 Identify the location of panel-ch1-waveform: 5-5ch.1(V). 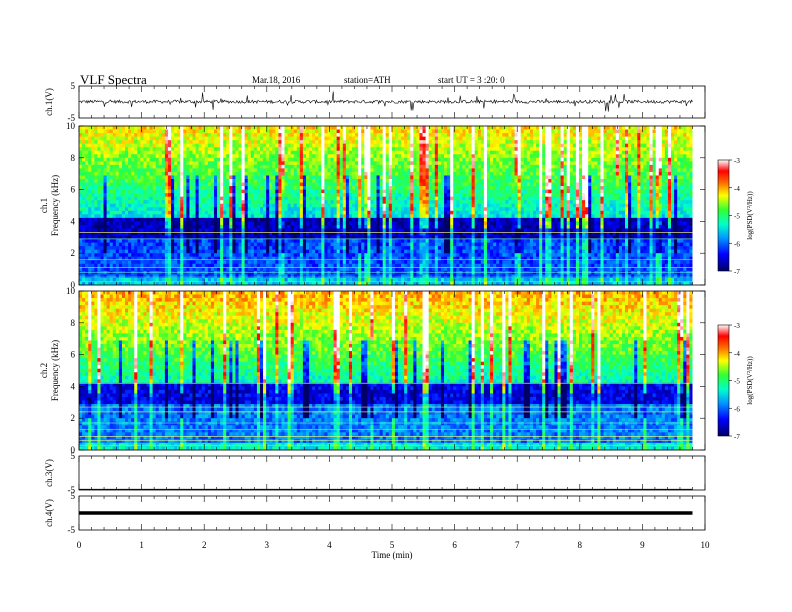
(374, 102).